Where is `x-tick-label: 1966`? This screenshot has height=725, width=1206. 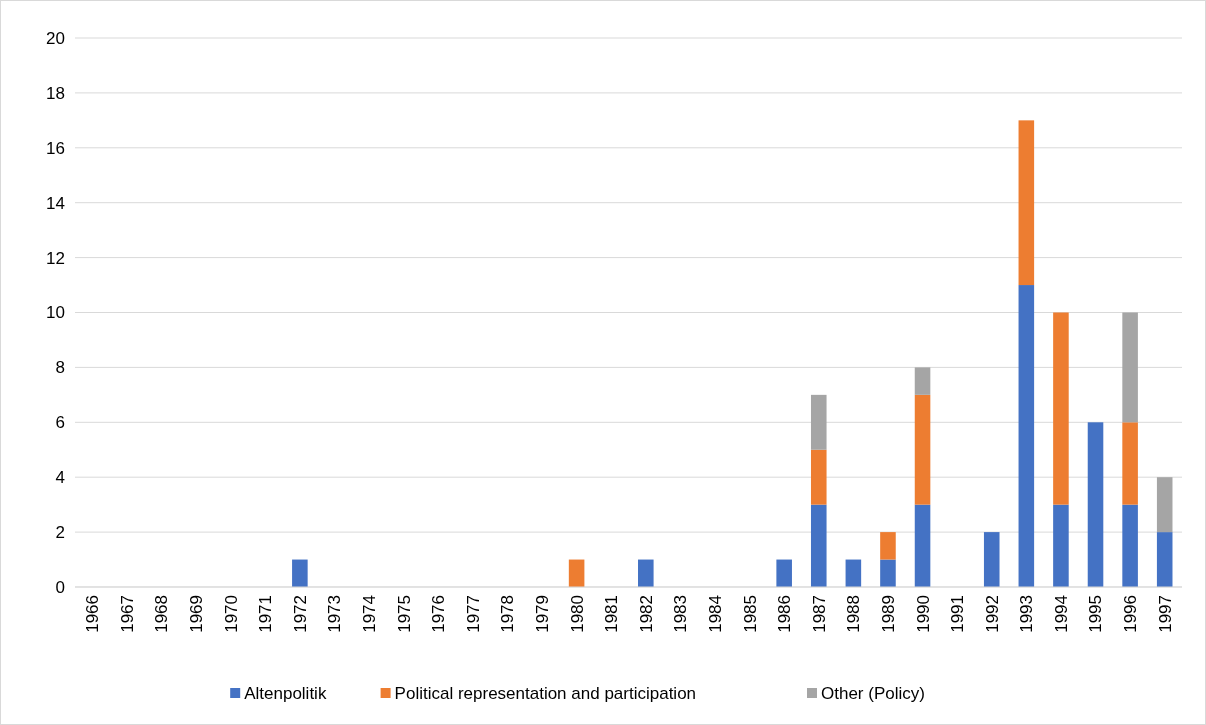
x-tick-label: 1966 is located at coordinates (93, 614).